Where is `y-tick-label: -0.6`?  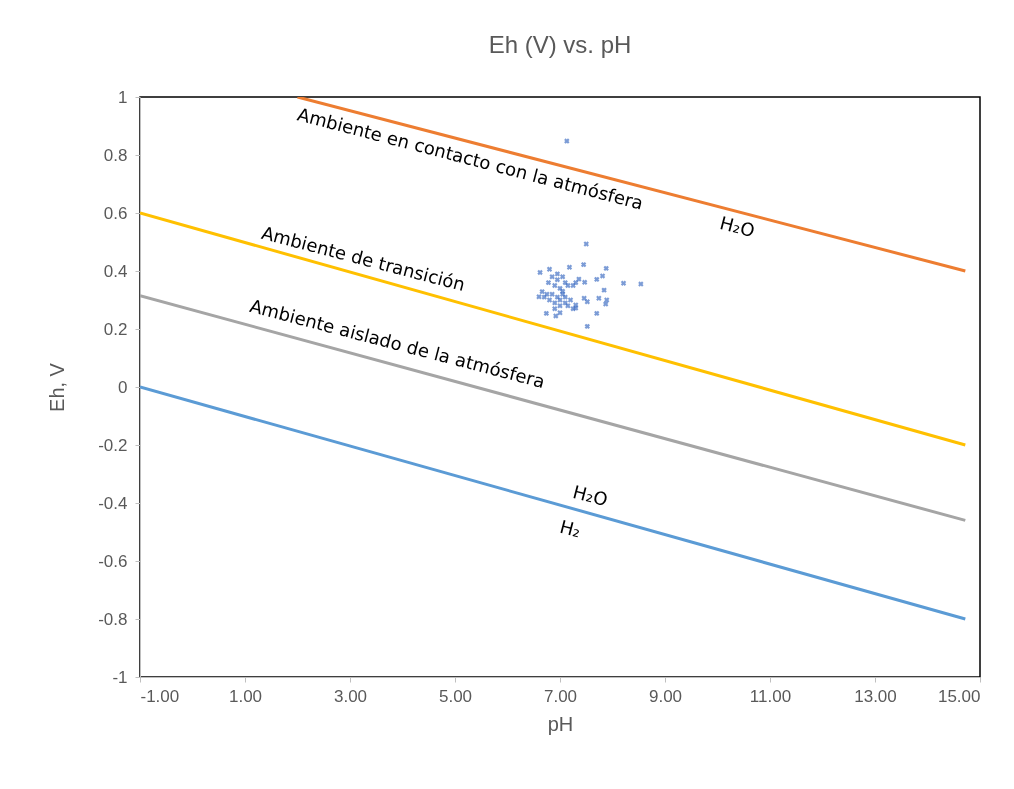 y-tick-label: -0.6 is located at coordinates (113, 561).